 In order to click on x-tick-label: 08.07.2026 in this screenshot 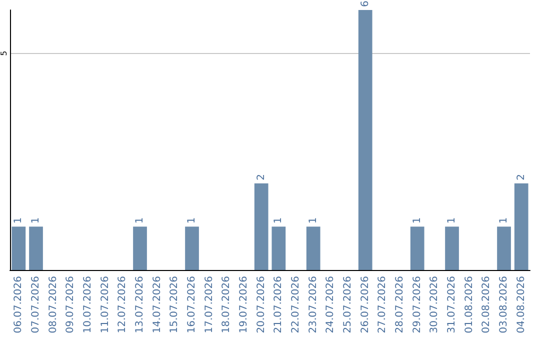, I will do `click(53, 305)`.